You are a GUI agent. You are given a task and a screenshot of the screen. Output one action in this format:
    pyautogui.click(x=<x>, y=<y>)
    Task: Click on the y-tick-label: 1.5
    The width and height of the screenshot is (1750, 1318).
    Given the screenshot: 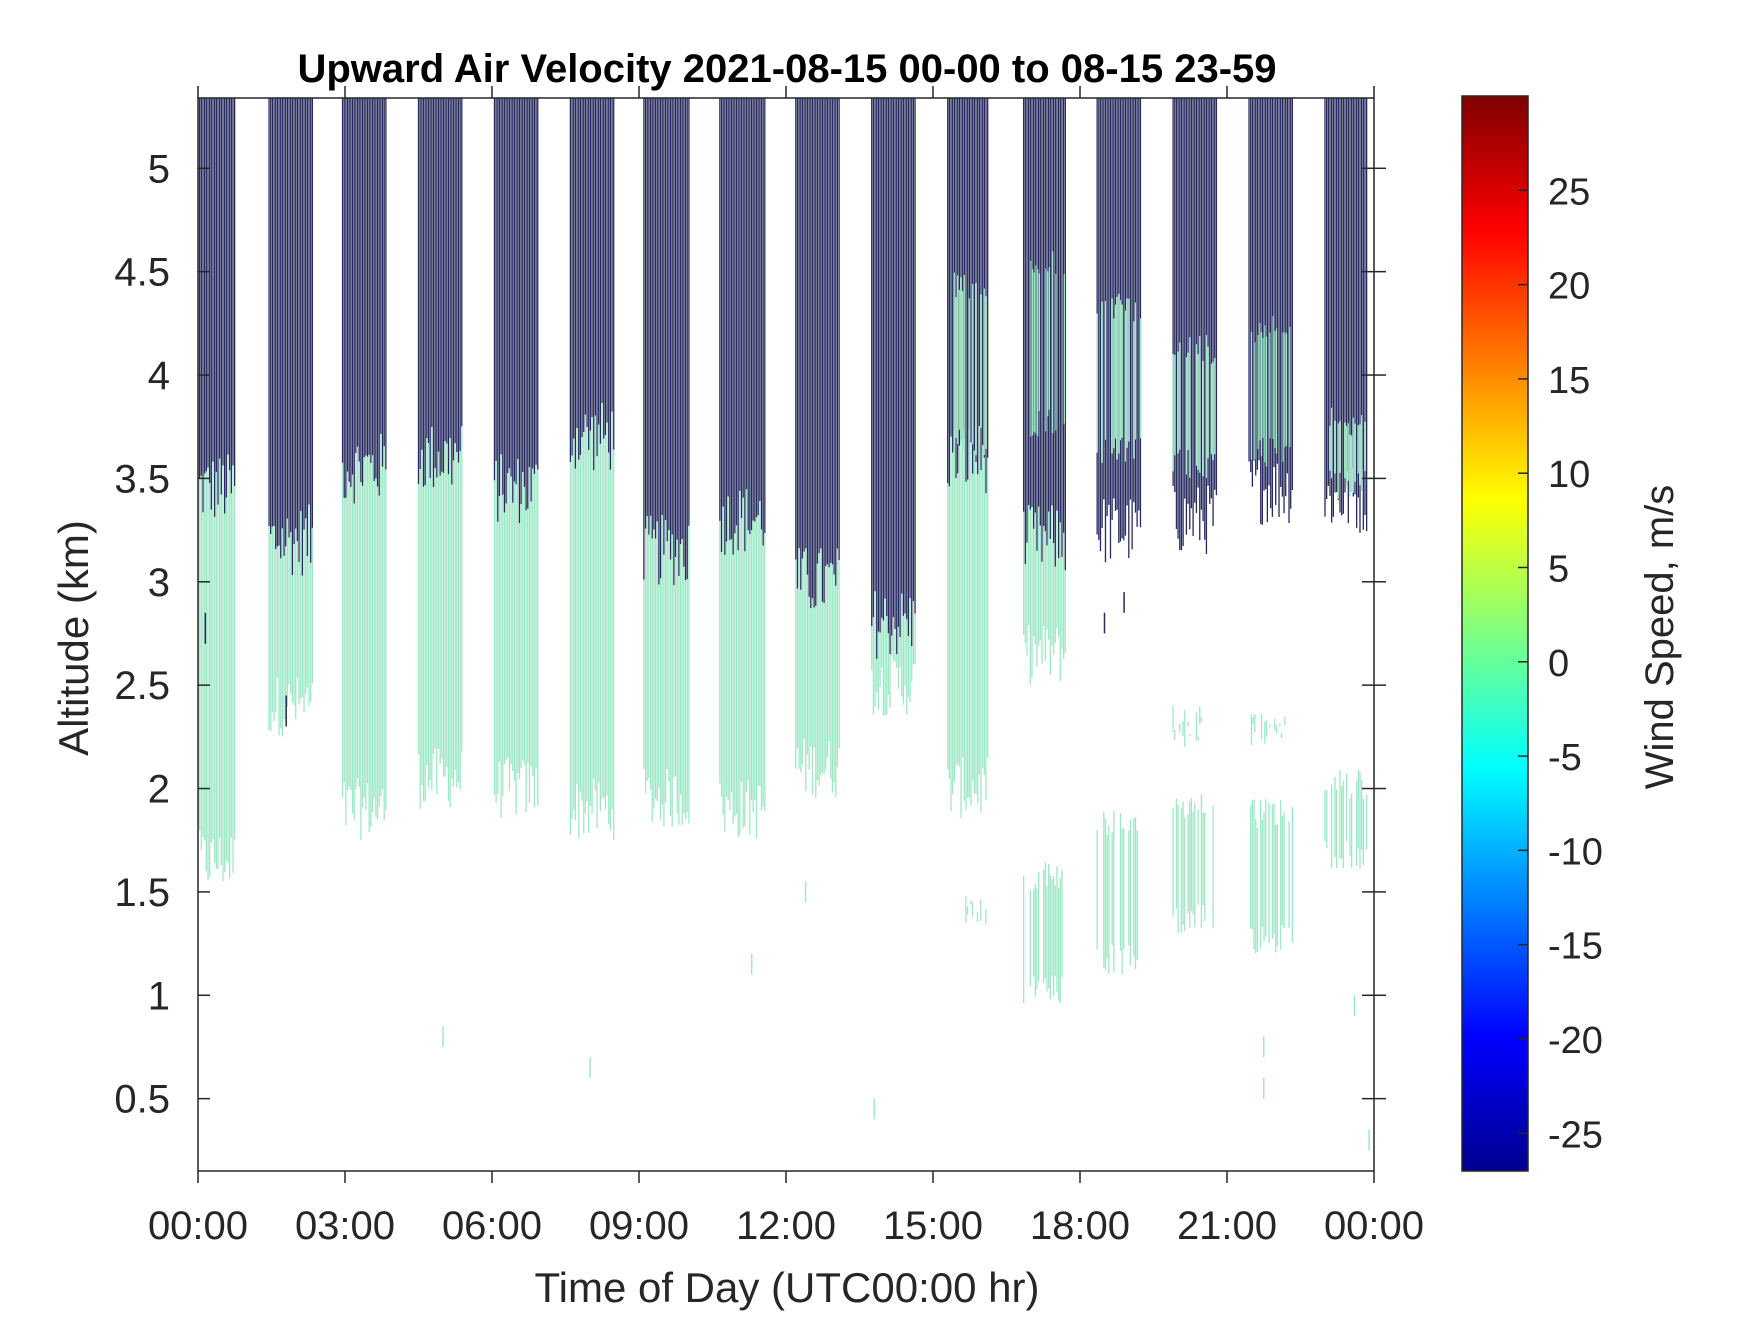 What is the action you would take?
    pyautogui.click(x=142, y=893)
    